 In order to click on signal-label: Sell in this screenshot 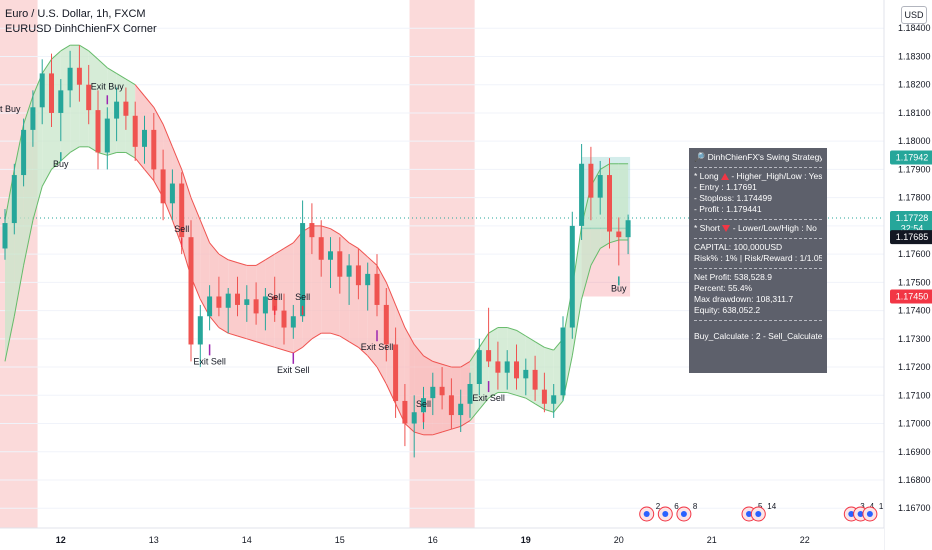, I will do `click(302, 297)`.